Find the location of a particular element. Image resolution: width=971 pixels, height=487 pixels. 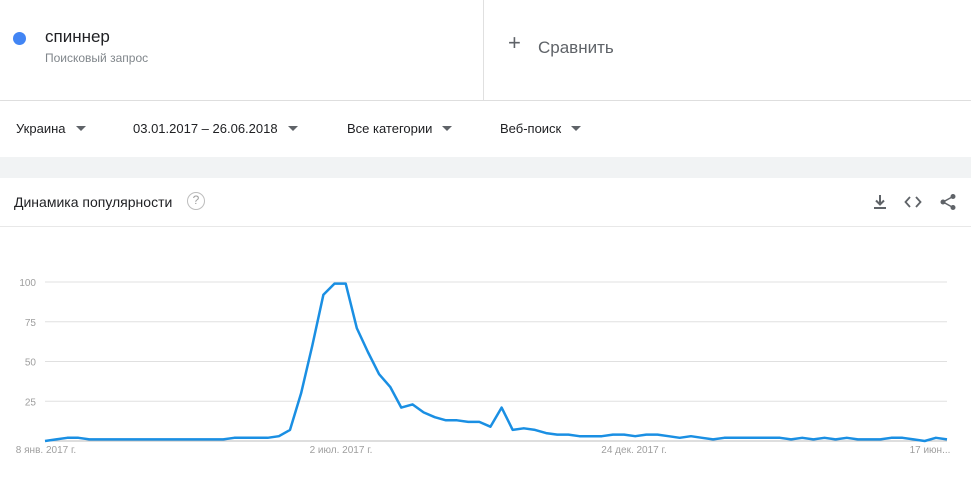

card-header: Динамика популярности ? is located at coordinates (485, 202).